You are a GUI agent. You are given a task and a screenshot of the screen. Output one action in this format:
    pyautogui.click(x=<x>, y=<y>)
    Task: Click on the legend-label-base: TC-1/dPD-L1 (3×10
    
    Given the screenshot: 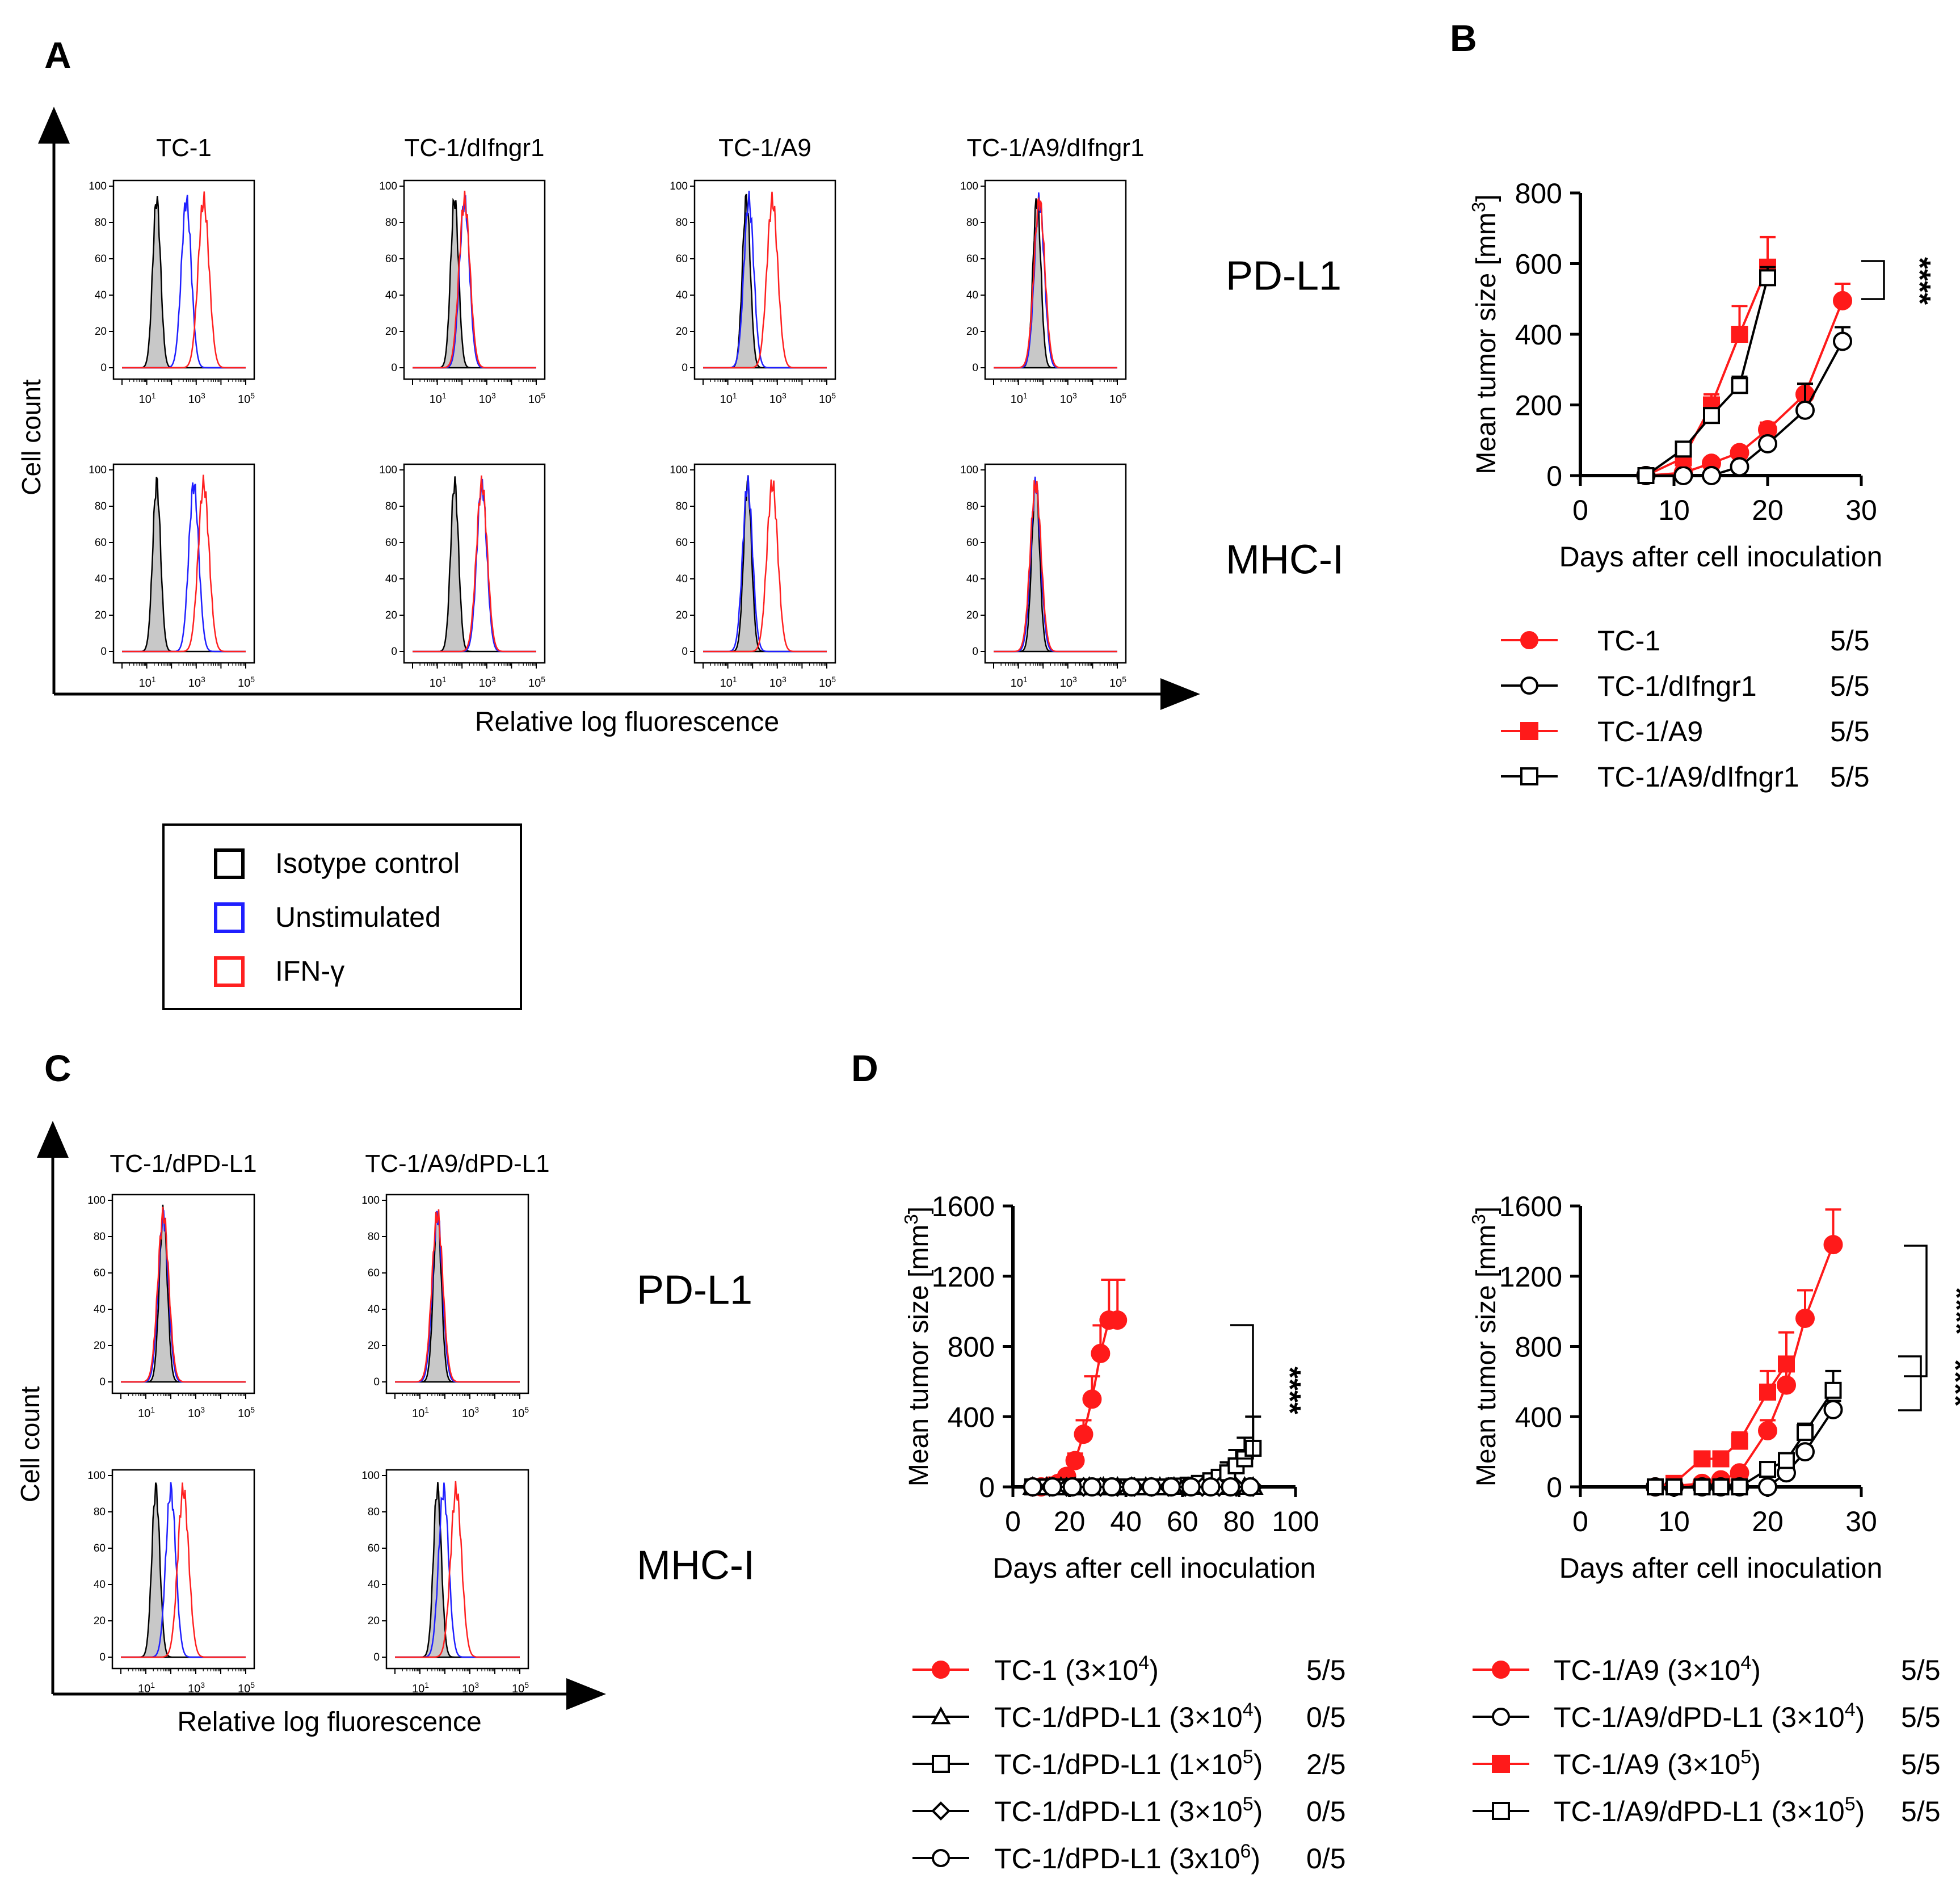 What is the action you would take?
    pyautogui.click(x=1118, y=1717)
    